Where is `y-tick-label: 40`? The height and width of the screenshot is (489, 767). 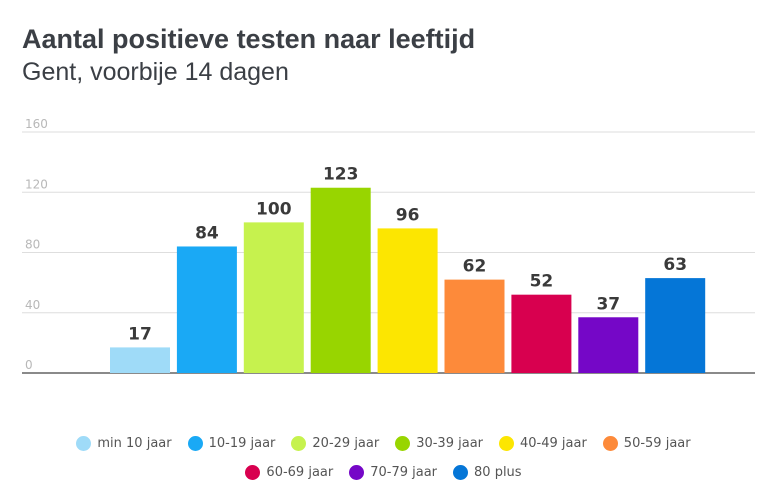
y-tick-label: 40 is located at coordinates (32, 305).